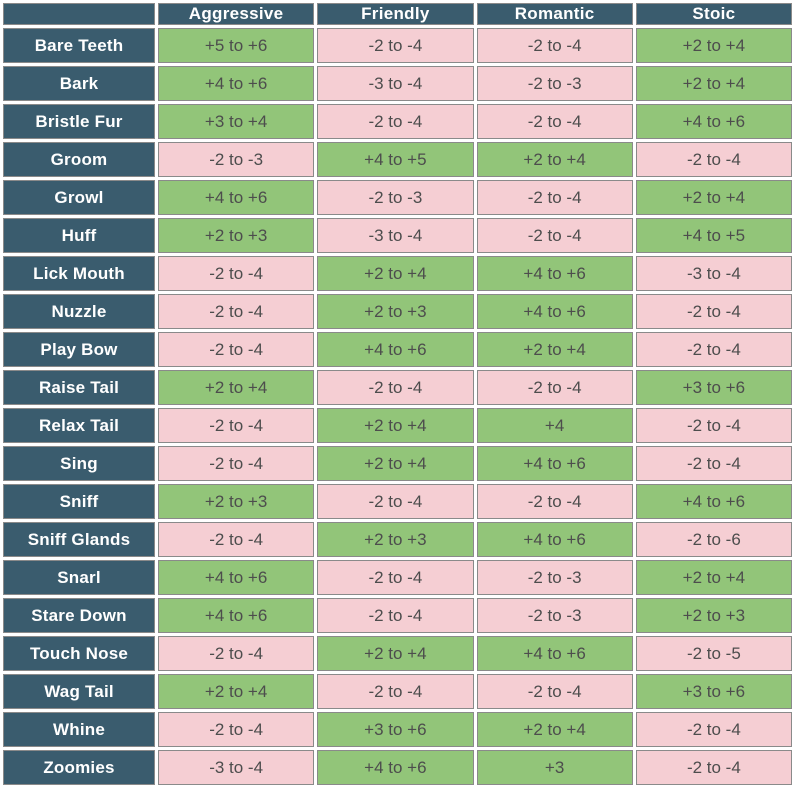 The width and height of the screenshot is (795, 788). What do you see at coordinates (236, 121) in the screenshot?
I see `value-cell: +3 to +4` at bounding box center [236, 121].